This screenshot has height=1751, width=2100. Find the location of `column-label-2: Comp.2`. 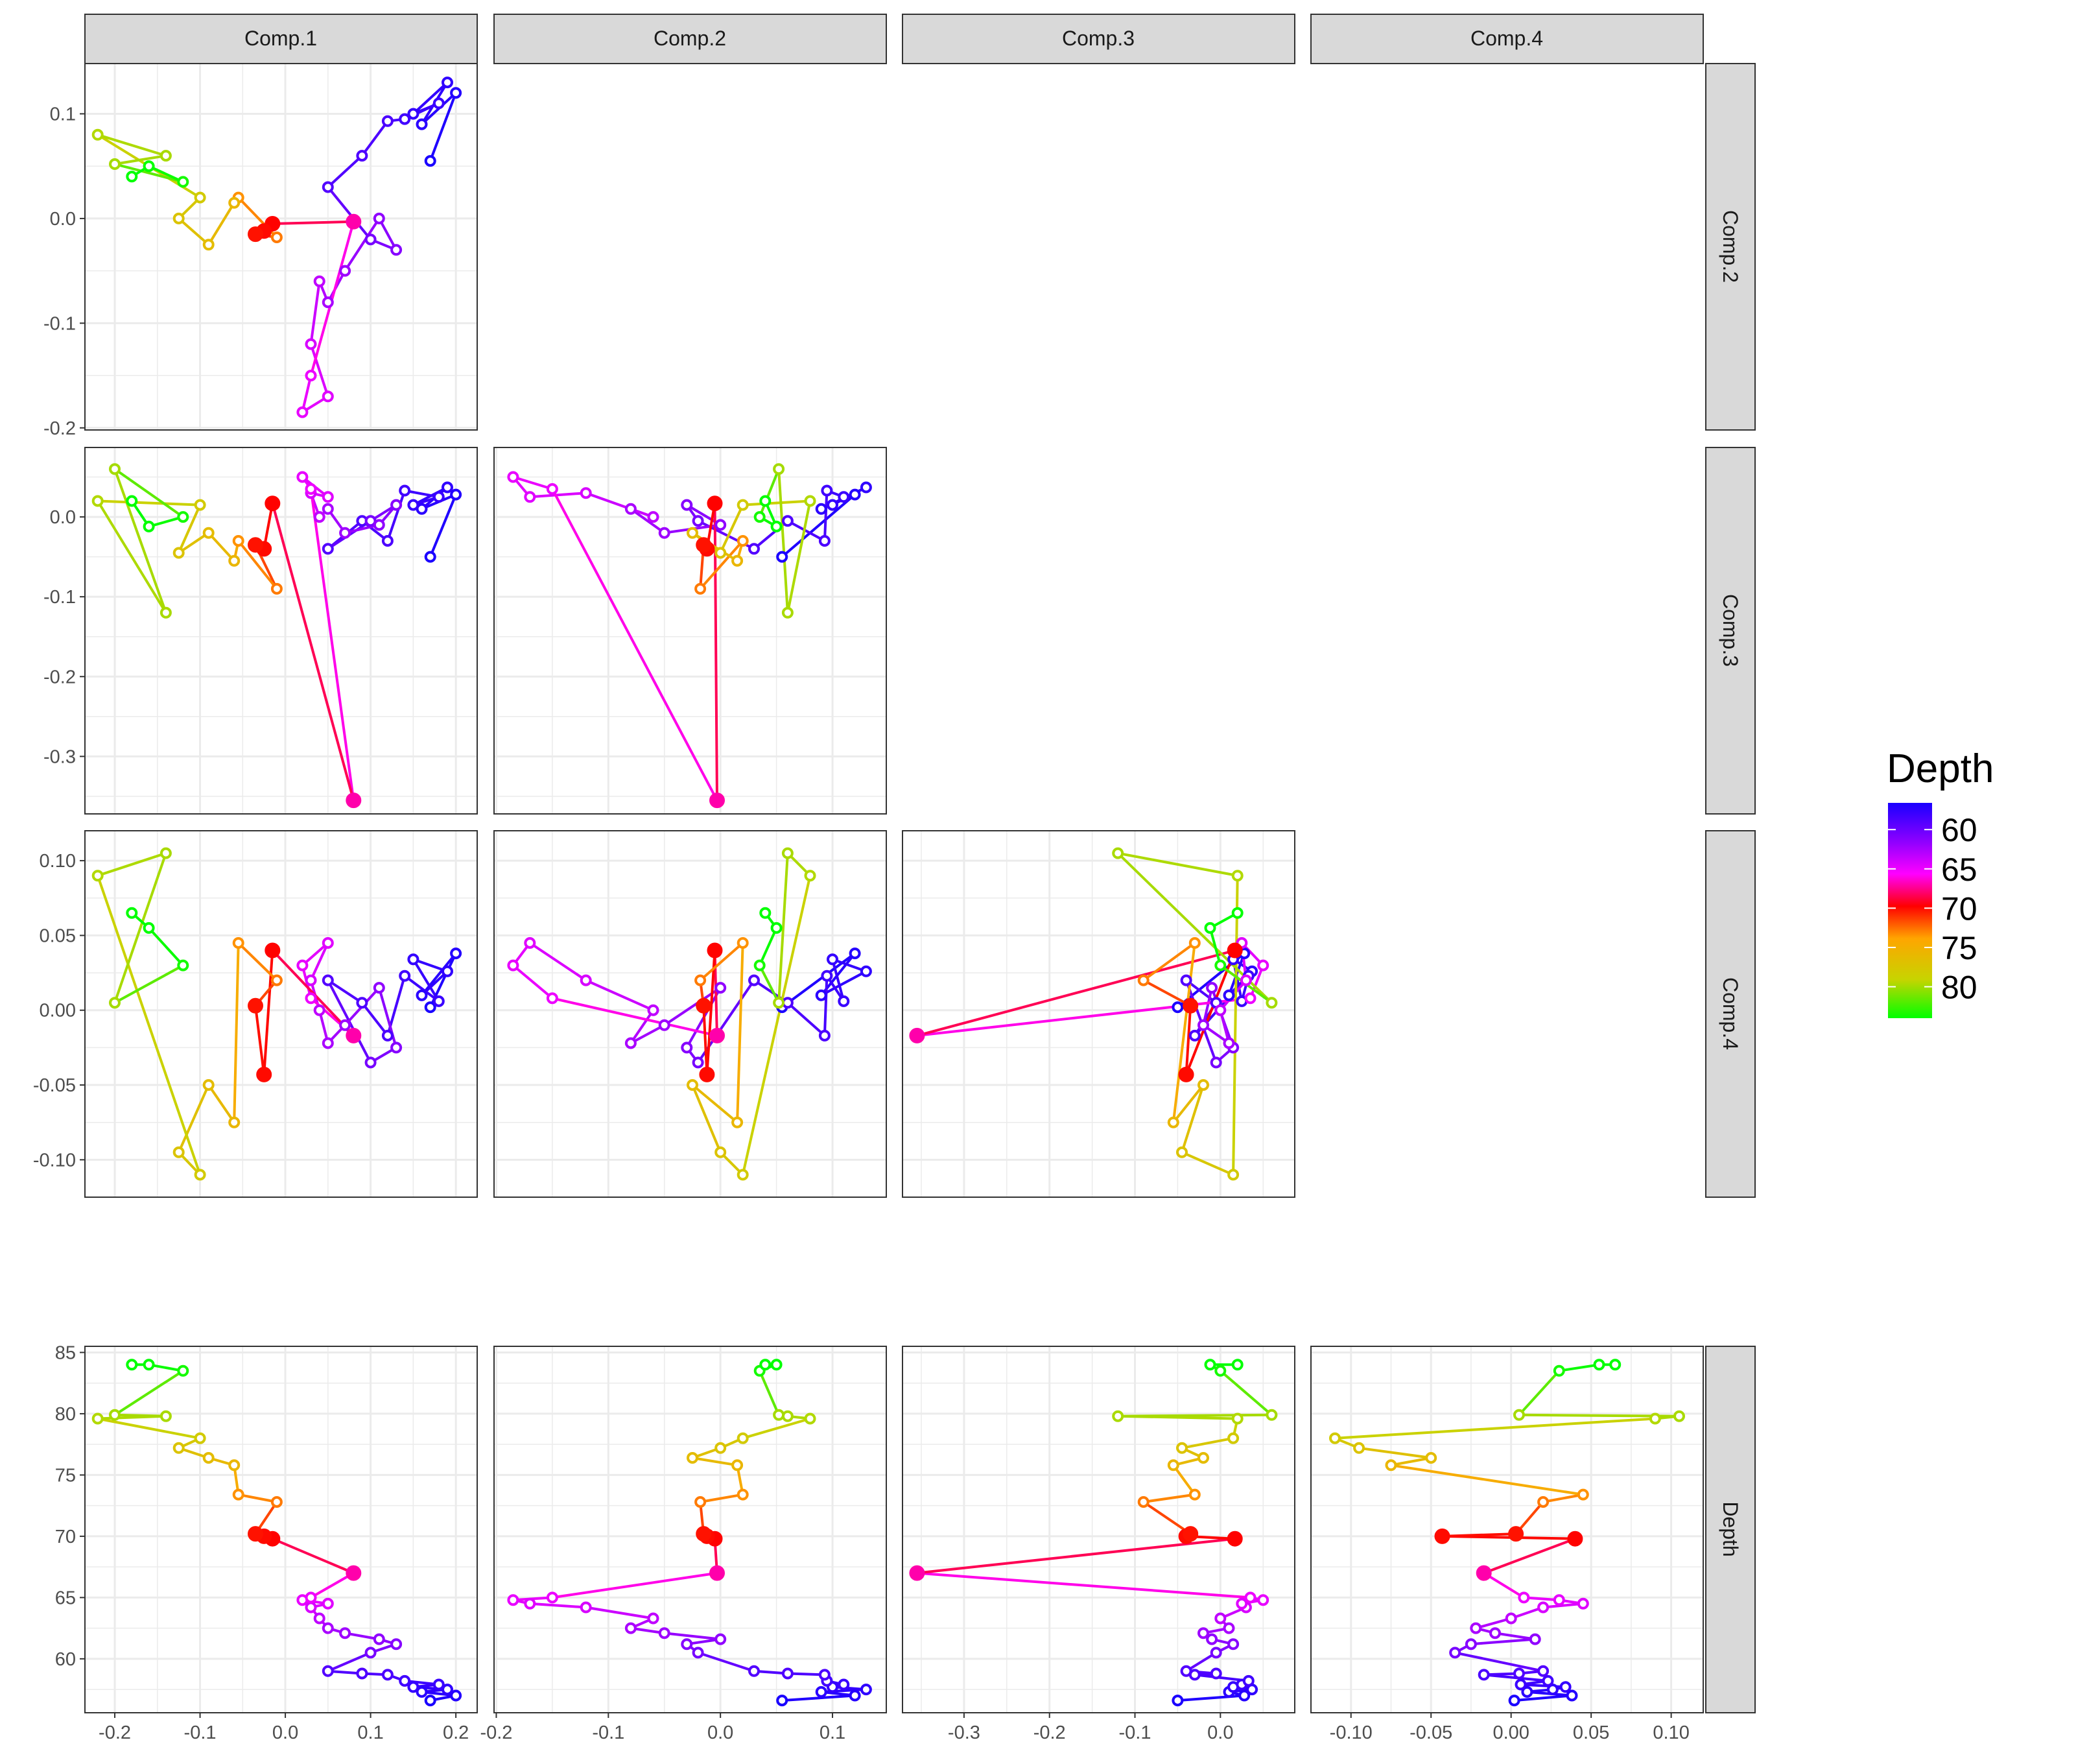

column-label-2: Comp.2 is located at coordinates (690, 38).